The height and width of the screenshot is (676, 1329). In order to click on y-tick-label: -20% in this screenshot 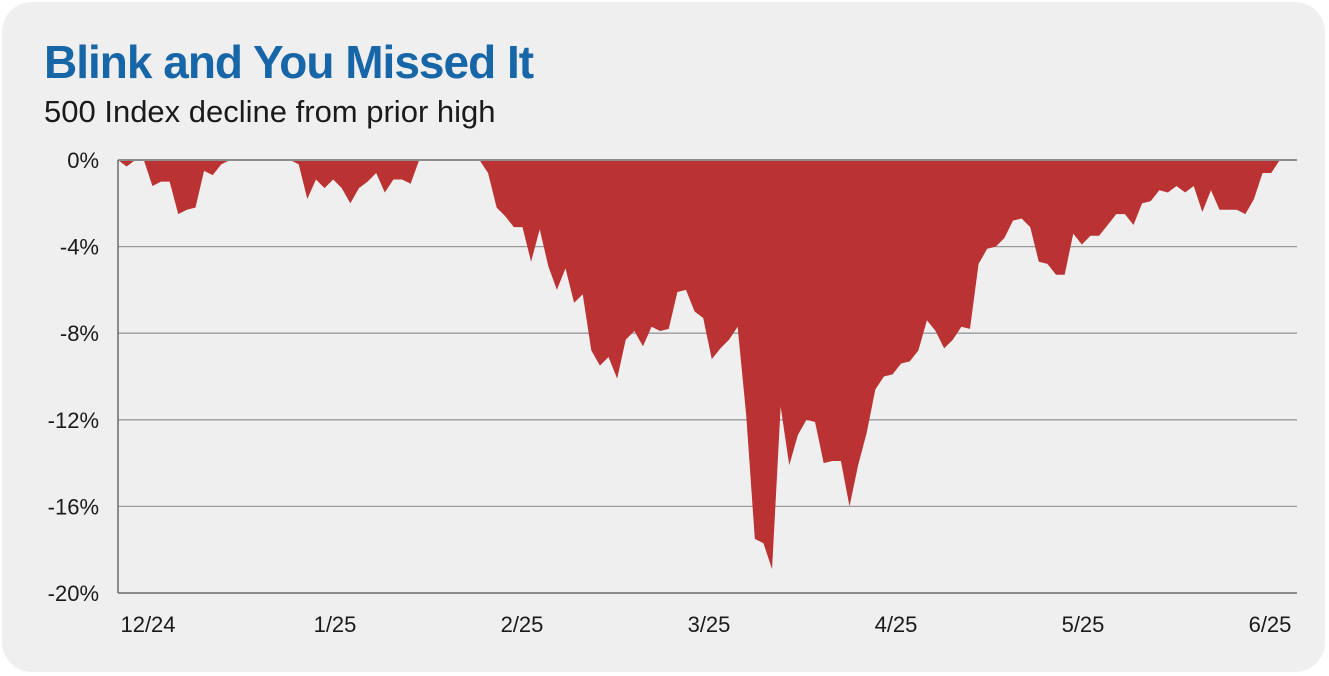, I will do `click(73, 593)`.